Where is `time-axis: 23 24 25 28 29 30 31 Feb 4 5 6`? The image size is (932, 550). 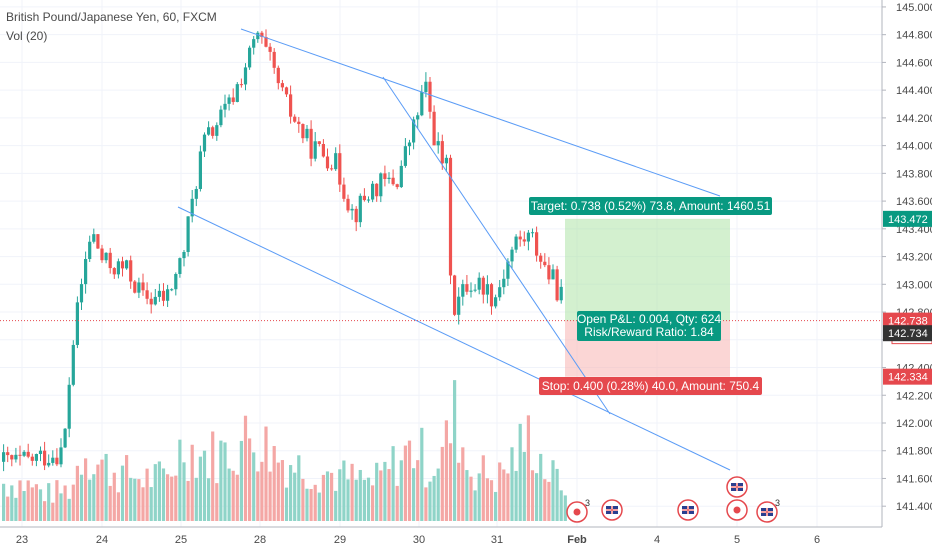 time-axis: 23 24 25 28 29 30 31 Feb 4 5 6 is located at coordinates (466, 538).